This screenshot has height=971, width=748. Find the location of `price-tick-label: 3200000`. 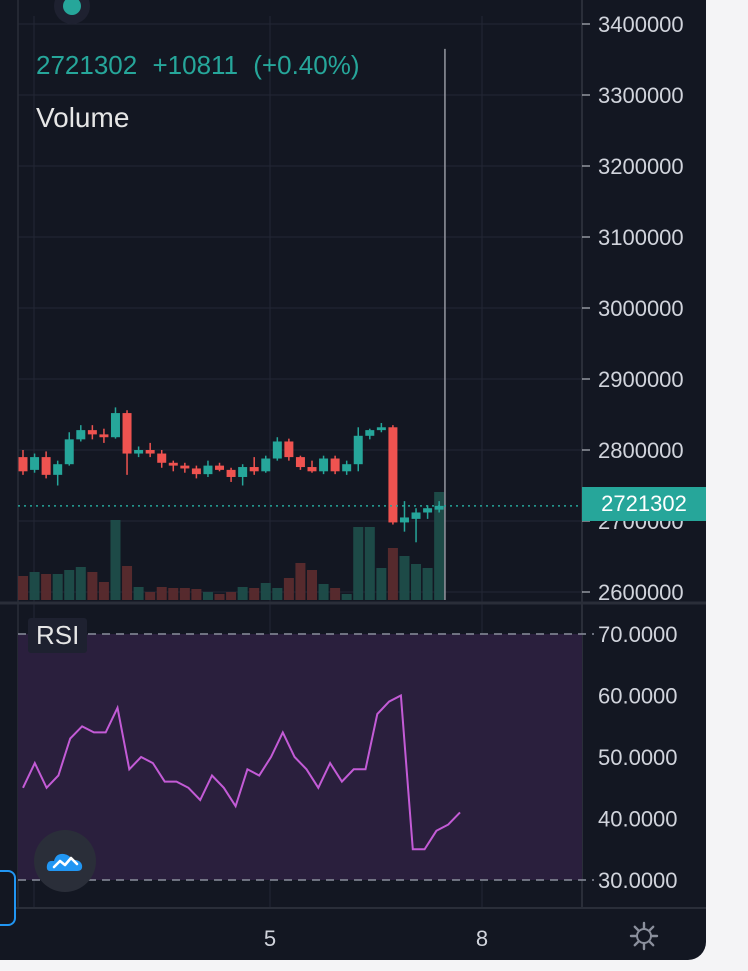

price-tick-label: 3200000 is located at coordinates (641, 166).